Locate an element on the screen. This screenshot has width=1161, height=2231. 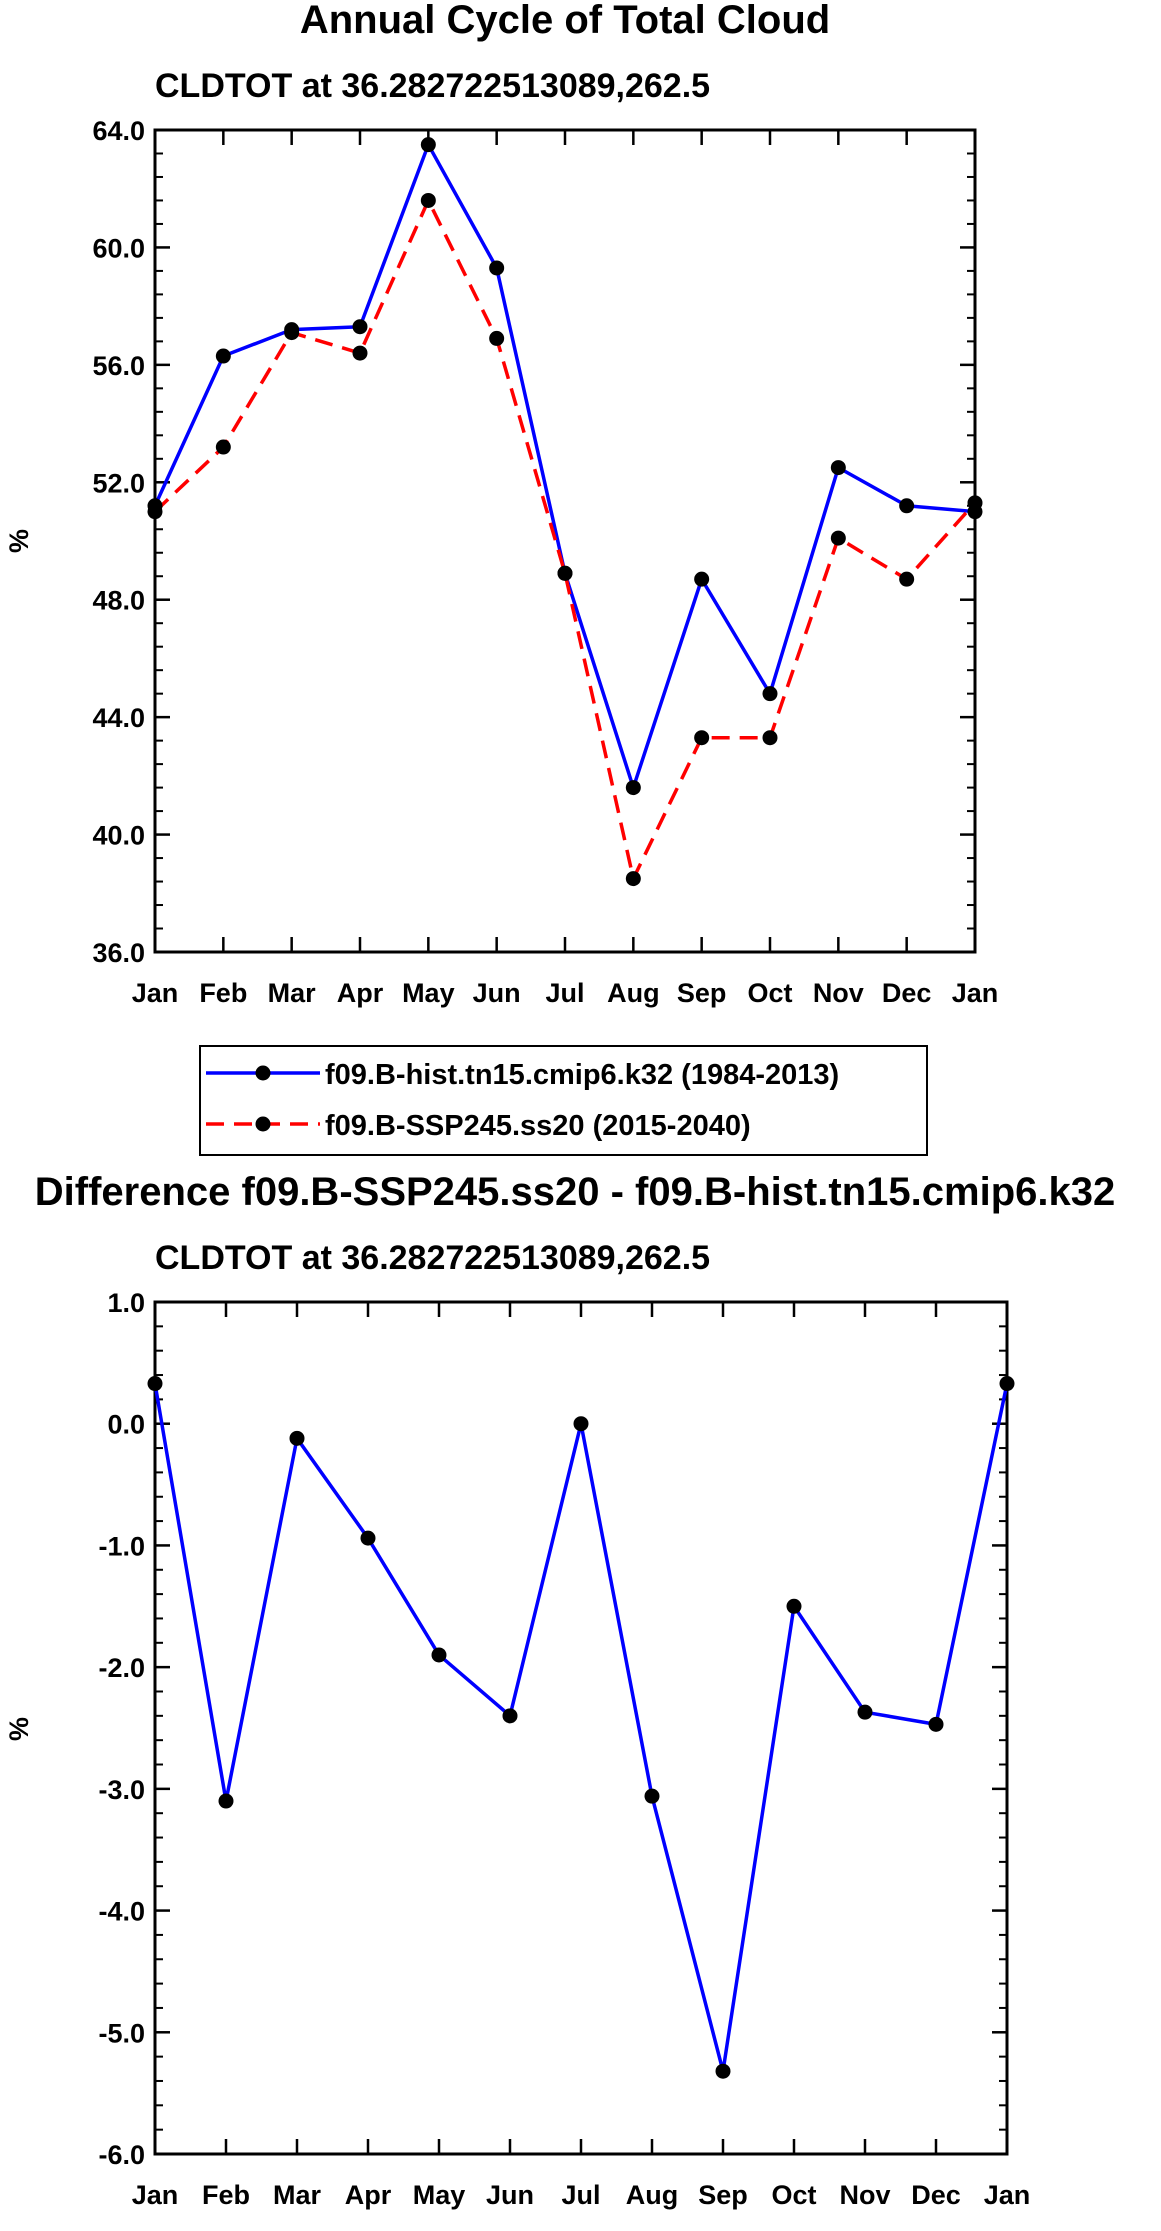
legend-label-ssp: f09.B-SSP245.ss20 (2015-2040) is located at coordinates (538, 1126).